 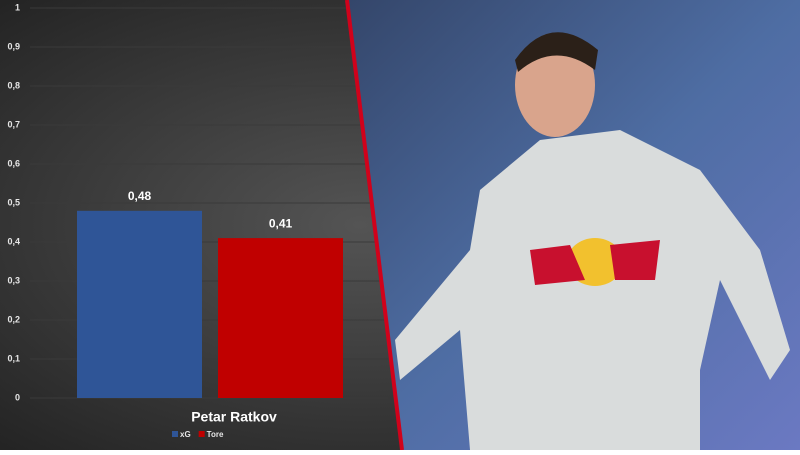 I want to click on y-tick-label: 0,4, so click(x=13, y=241).